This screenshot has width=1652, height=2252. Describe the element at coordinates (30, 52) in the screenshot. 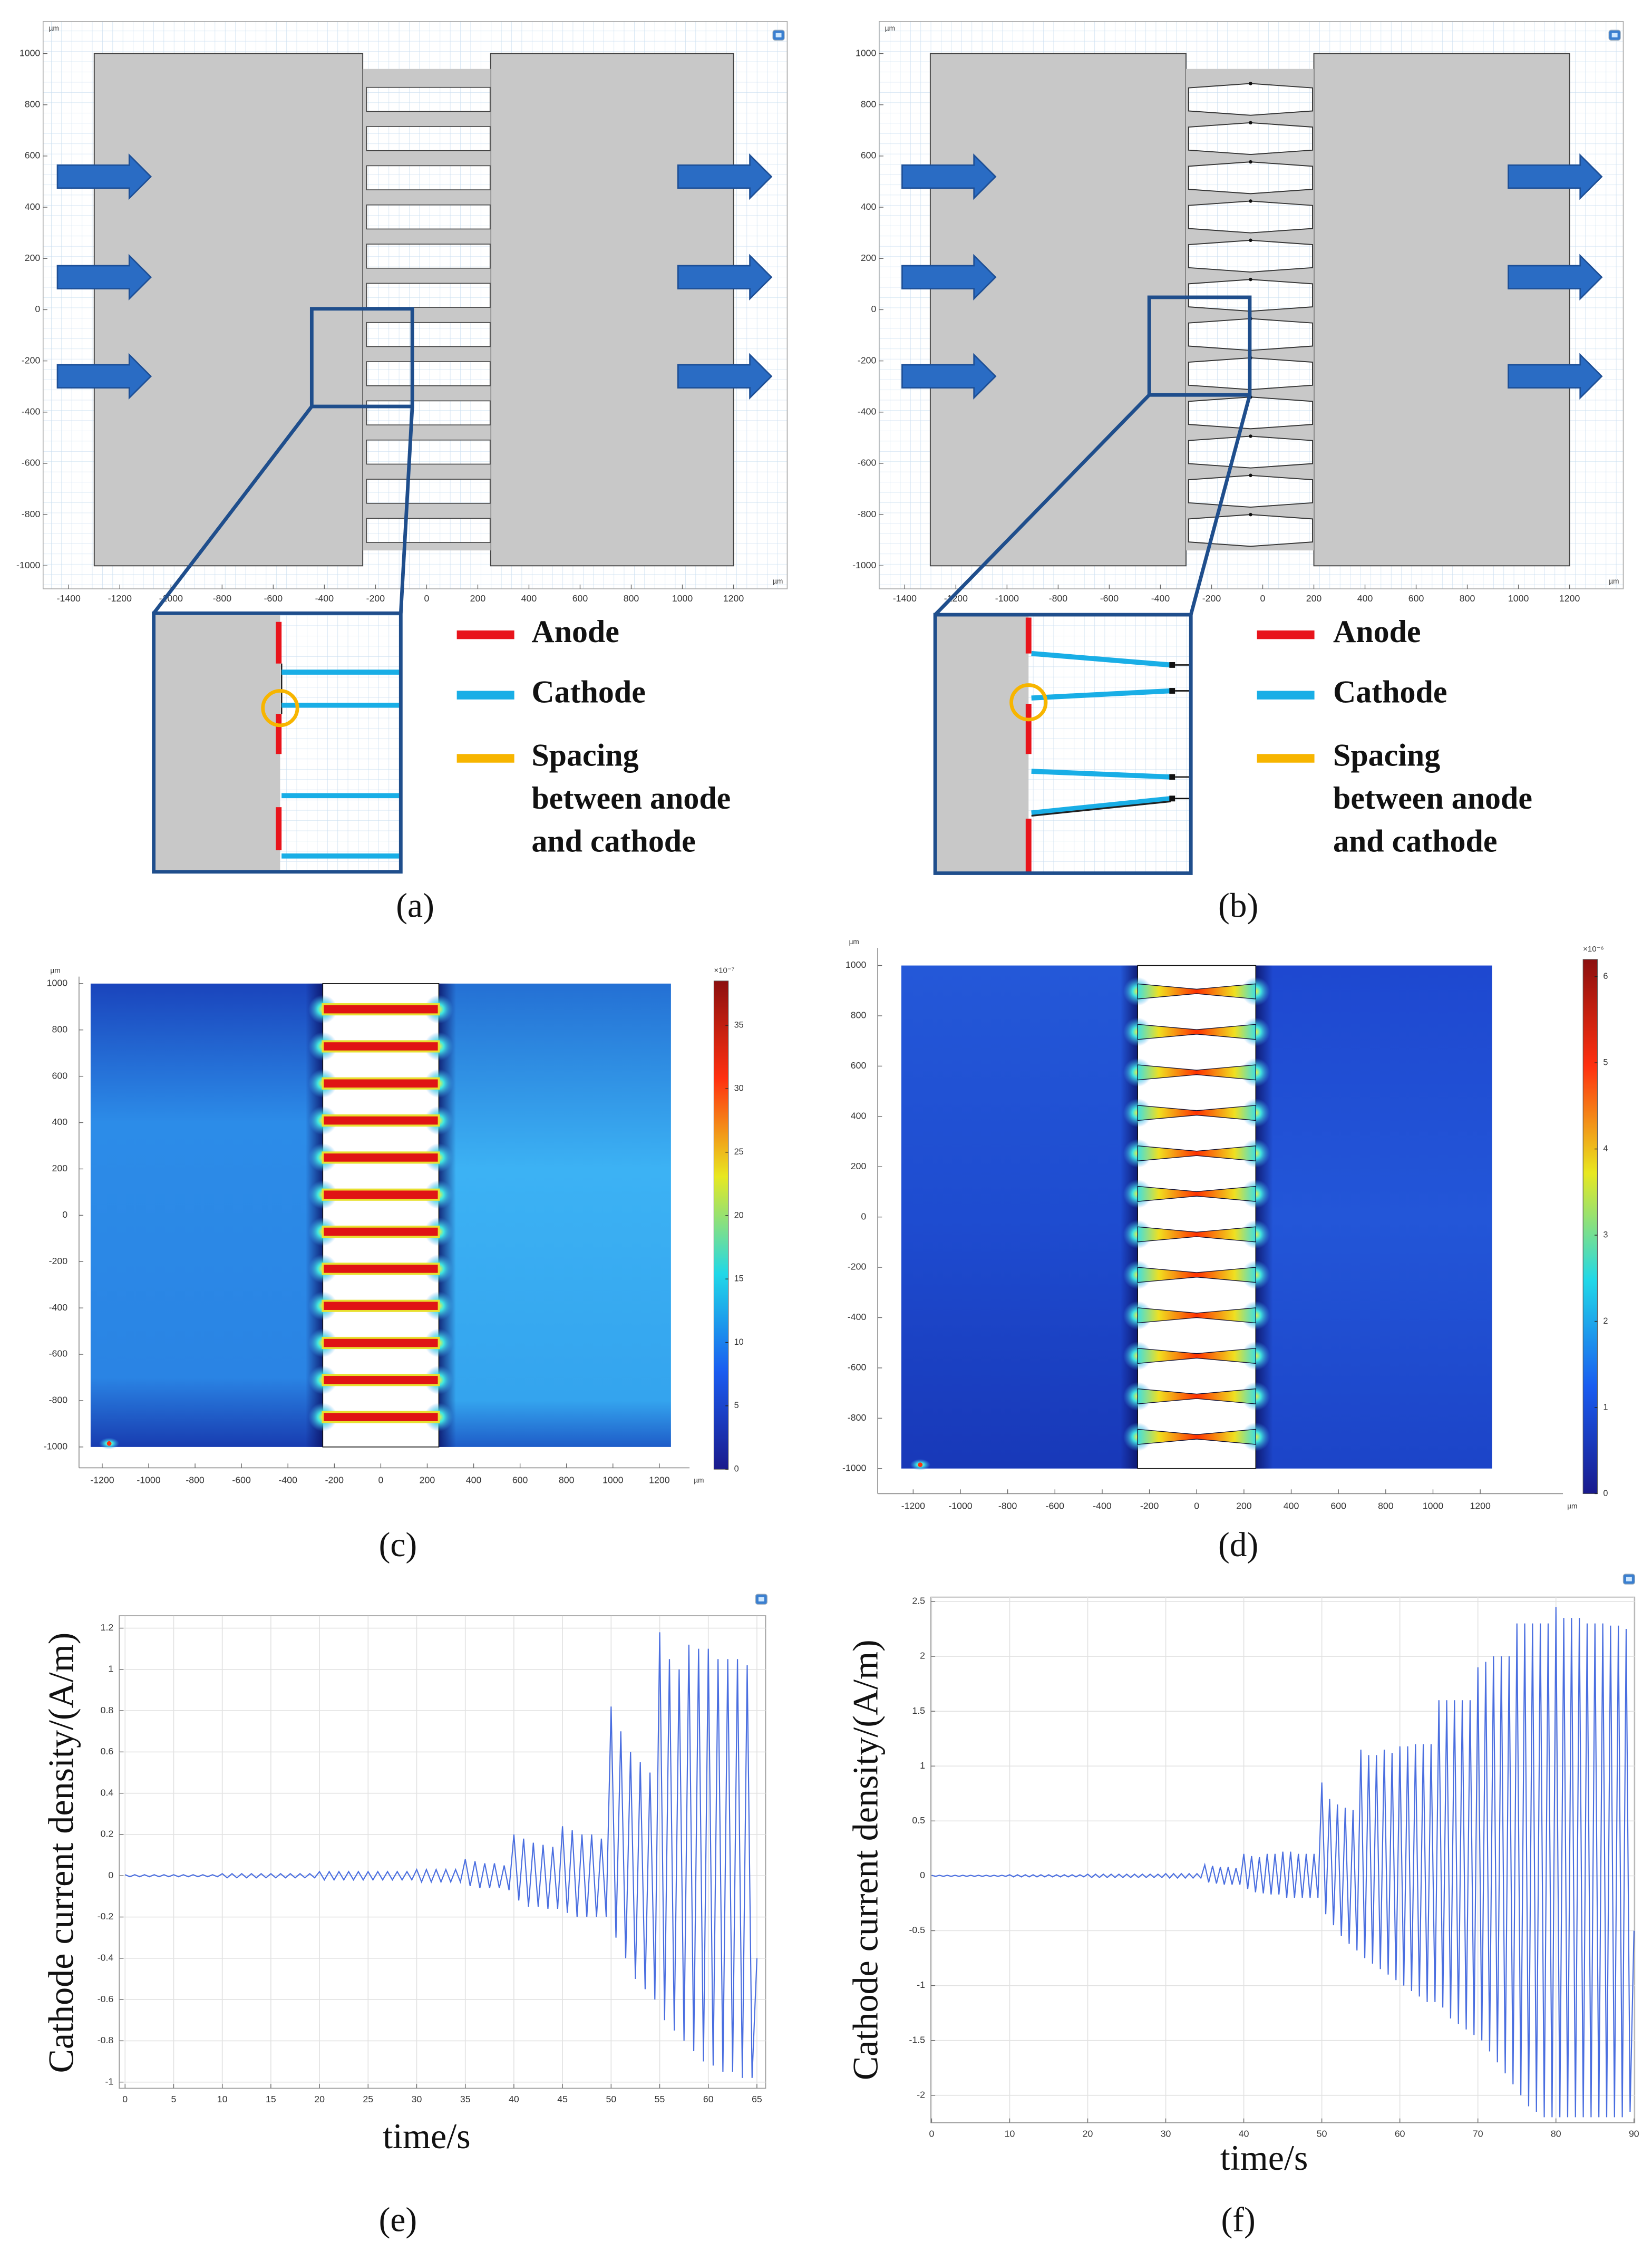

I see `y-tick-label: 1000` at that location.